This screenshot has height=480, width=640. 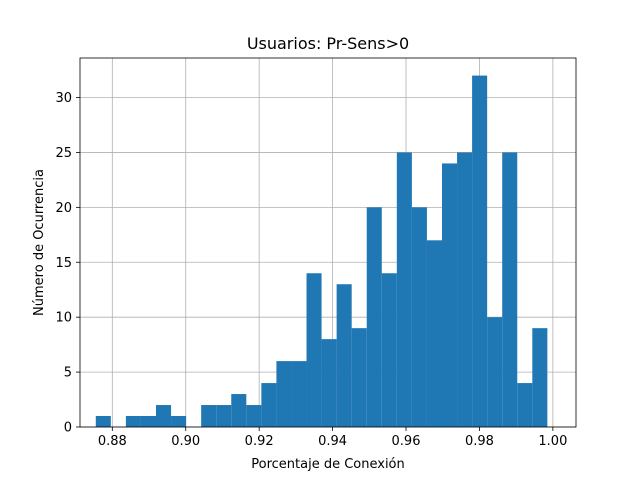 What do you see at coordinates (63, 263) in the screenshot?
I see `y-tick-label: 15` at bounding box center [63, 263].